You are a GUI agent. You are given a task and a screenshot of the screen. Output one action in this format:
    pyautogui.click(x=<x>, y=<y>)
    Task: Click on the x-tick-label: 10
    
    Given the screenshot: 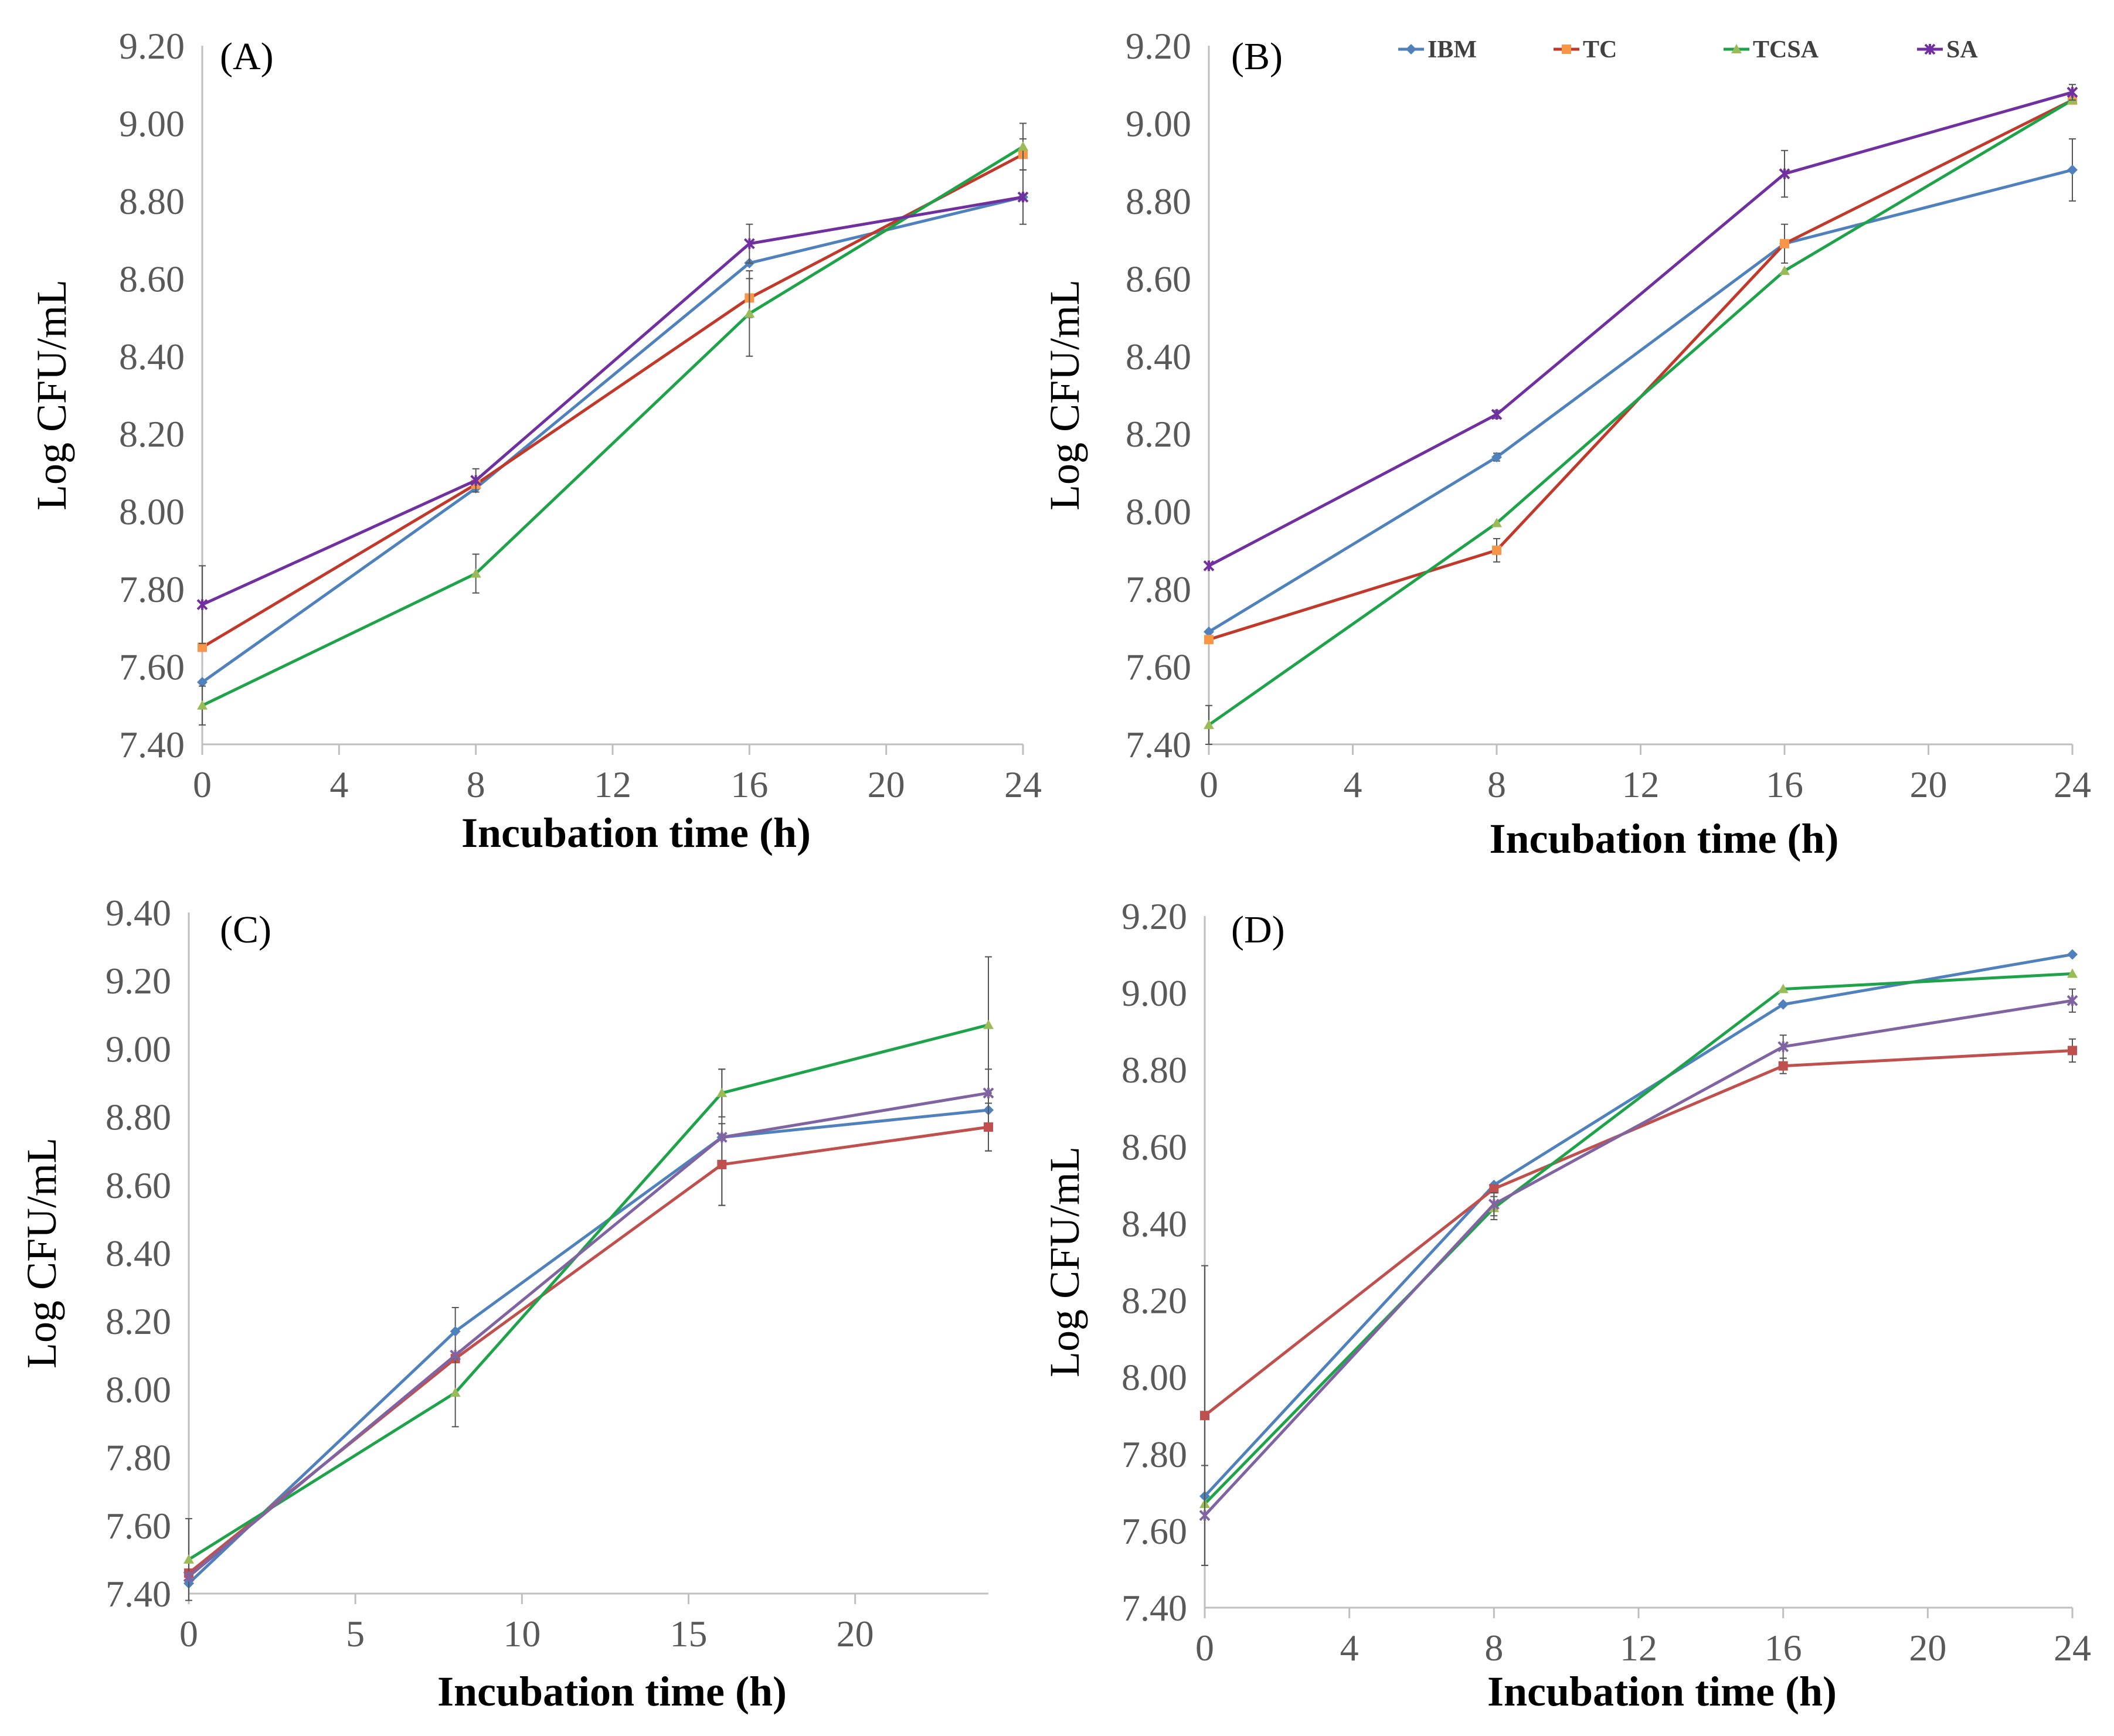 What is the action you would take?
    pyautogui.click(x=522, y=1634)
    